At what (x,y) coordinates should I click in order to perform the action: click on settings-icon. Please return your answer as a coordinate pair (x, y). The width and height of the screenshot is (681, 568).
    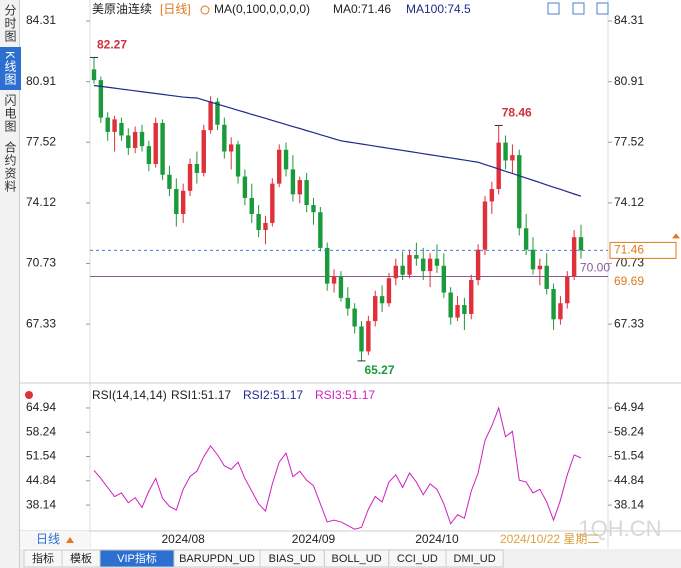
    Looking at the image, I should click on (205, 10).